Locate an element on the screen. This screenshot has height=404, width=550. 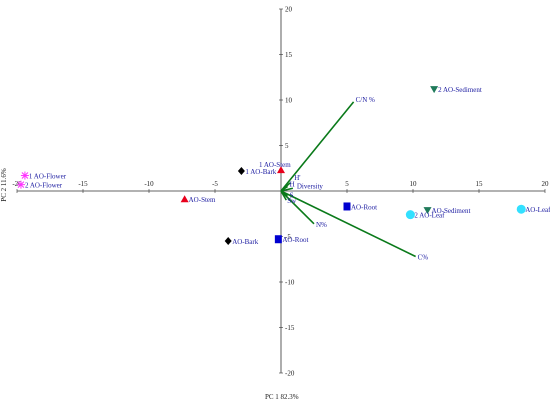
vector-label: Sw is located at coordinates (292, 201).